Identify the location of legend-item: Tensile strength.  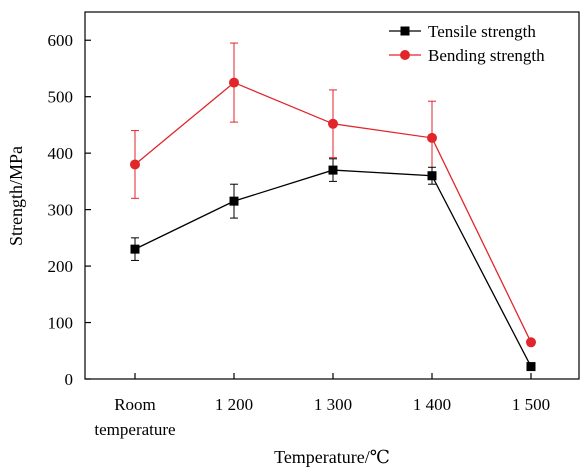
(462, 31).